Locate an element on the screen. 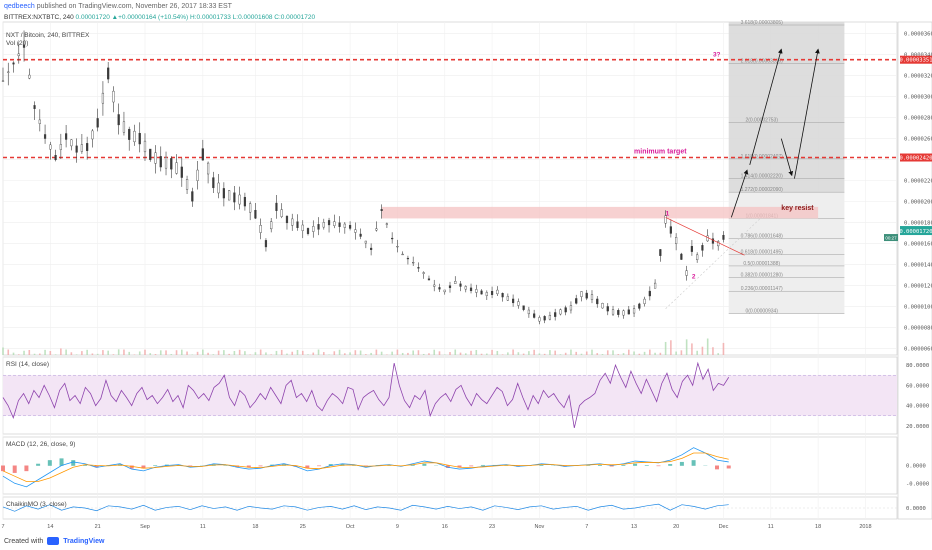 This screenshot has height=550, width=932. drawings: minimum target key resist 1 2 3? is located at coordinates (727, 178).